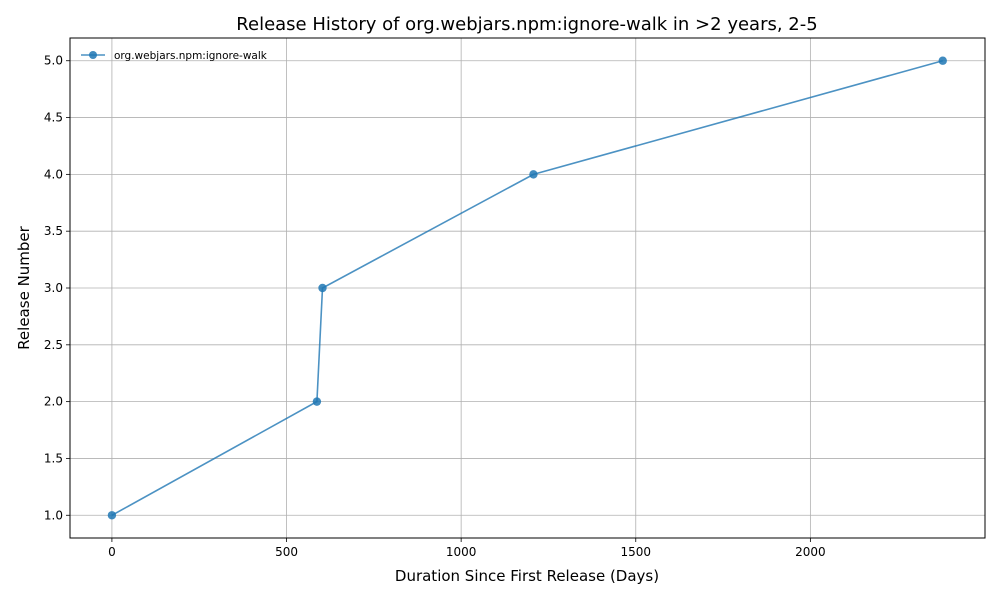 This screenshot has width=1000, height=600. I want to click on y-axis-ticks: 1.0 1.5 2.0 2.5 3.0 3.5 4.0 4.5 5.0, so click(57, 288).